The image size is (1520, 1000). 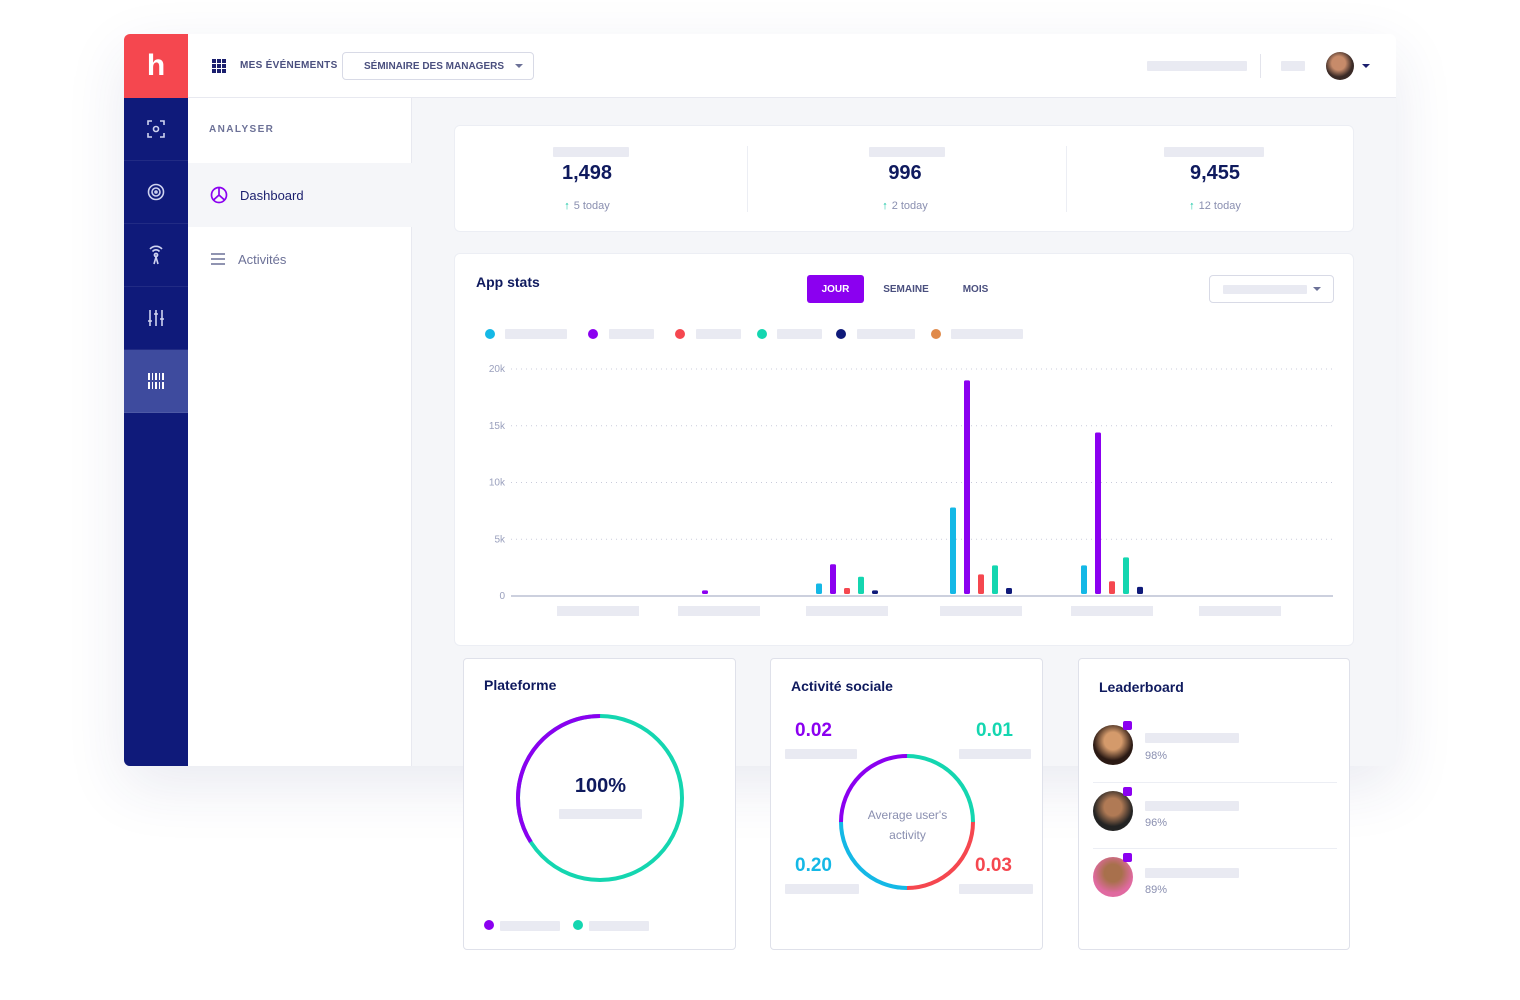 What do you see at coordinates (500, 539) in the screenshot?
I see `y-tick-label: 5k` at bounding box center [500, 539].